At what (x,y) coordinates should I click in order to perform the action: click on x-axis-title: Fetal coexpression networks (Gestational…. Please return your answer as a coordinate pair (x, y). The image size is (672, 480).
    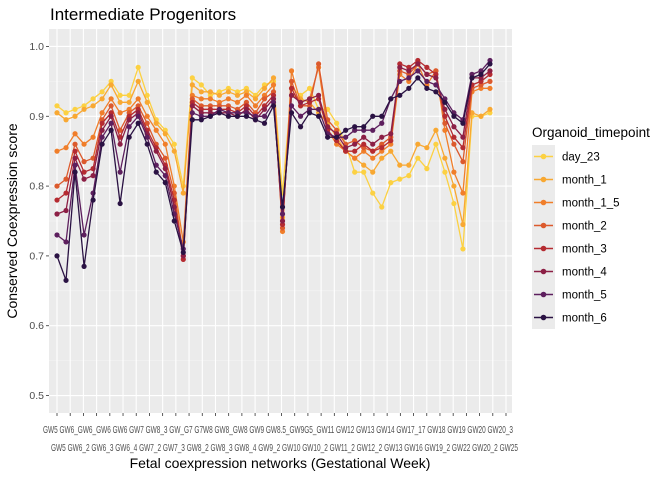
    Looking at the image, I should click on (280, 463).